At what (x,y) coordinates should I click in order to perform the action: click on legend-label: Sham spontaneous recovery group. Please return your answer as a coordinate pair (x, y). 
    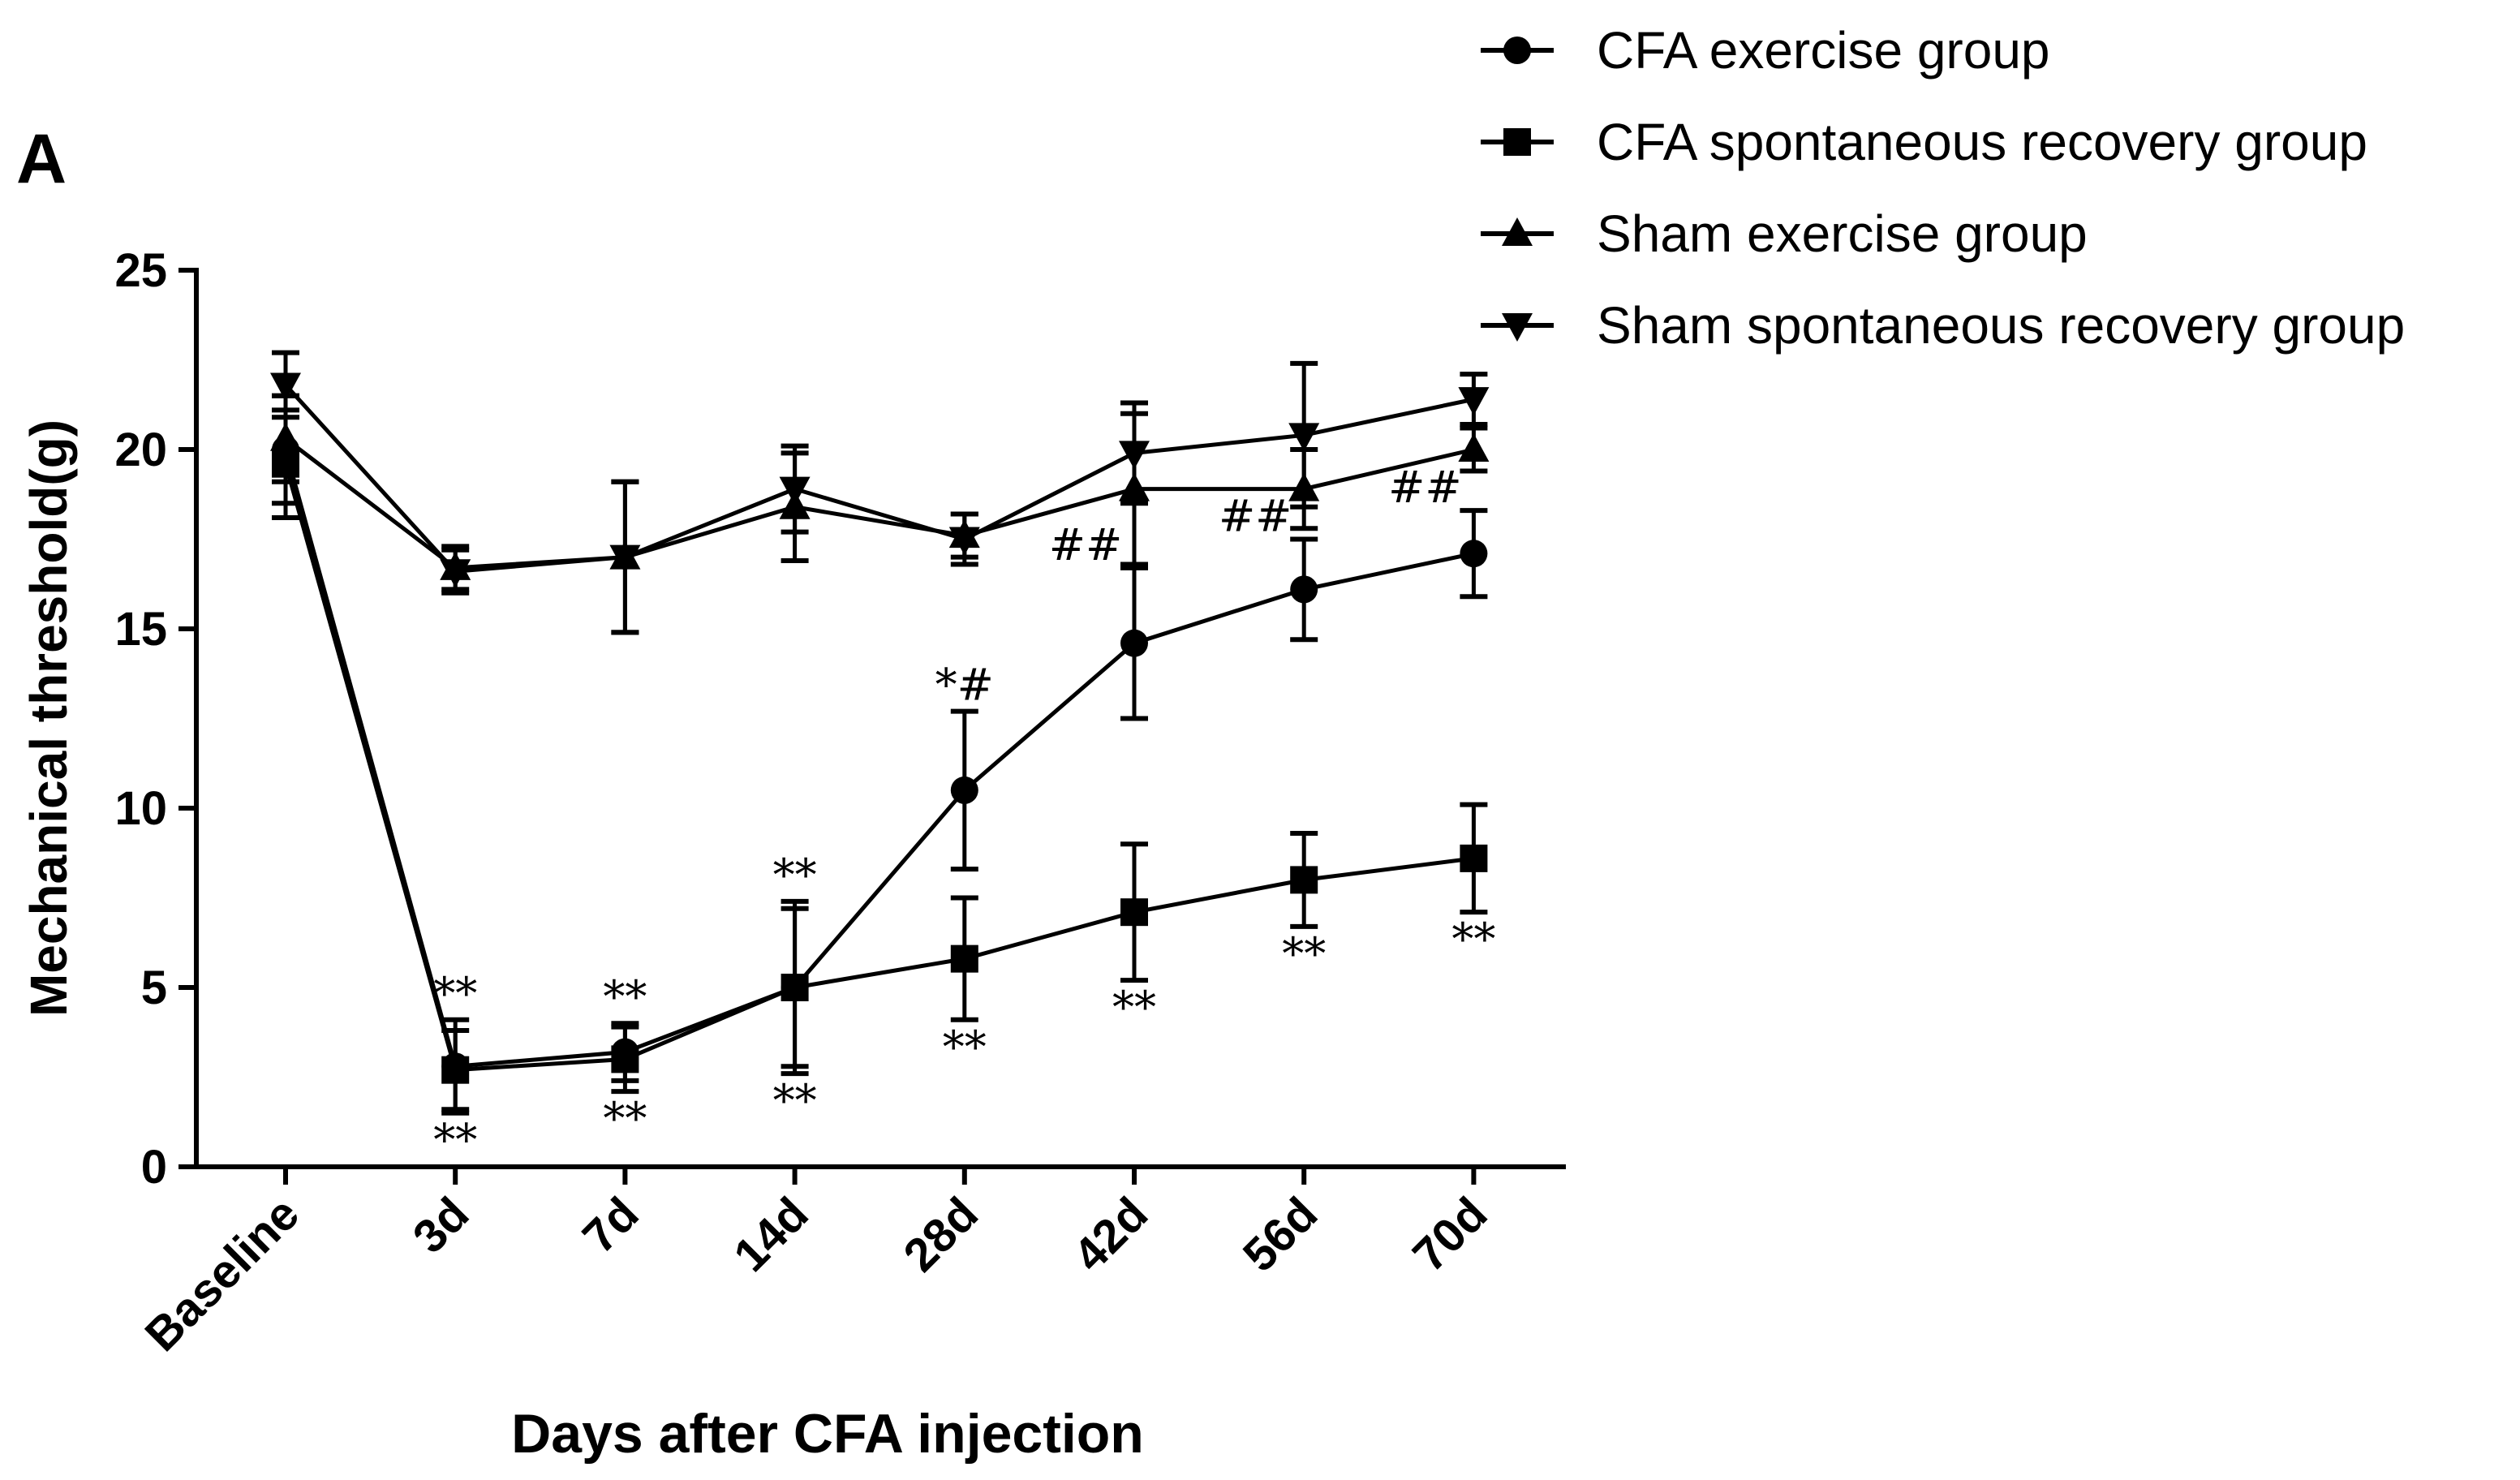
    Looking at the image, I should click on (2001, 325).